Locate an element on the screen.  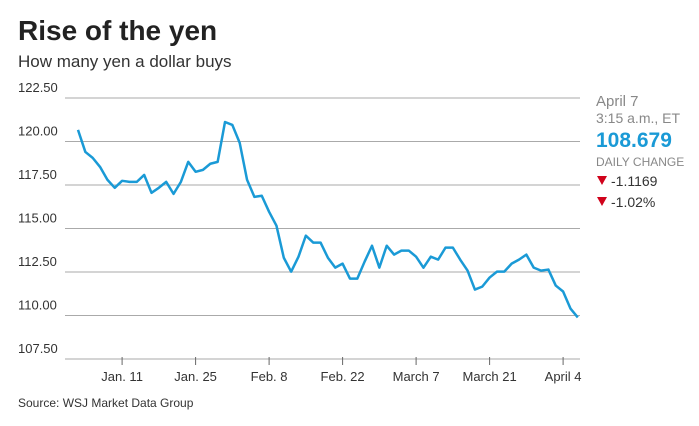
chart-subtitle: How many yen a dollar buys is located at coordinates (125, 61).